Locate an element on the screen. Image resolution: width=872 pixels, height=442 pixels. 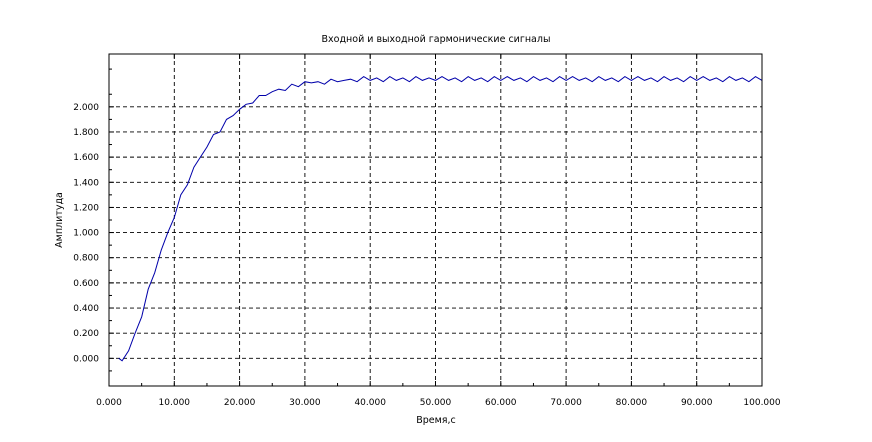
x-tick-label: 90.000 is located at coordinates (697, 403).